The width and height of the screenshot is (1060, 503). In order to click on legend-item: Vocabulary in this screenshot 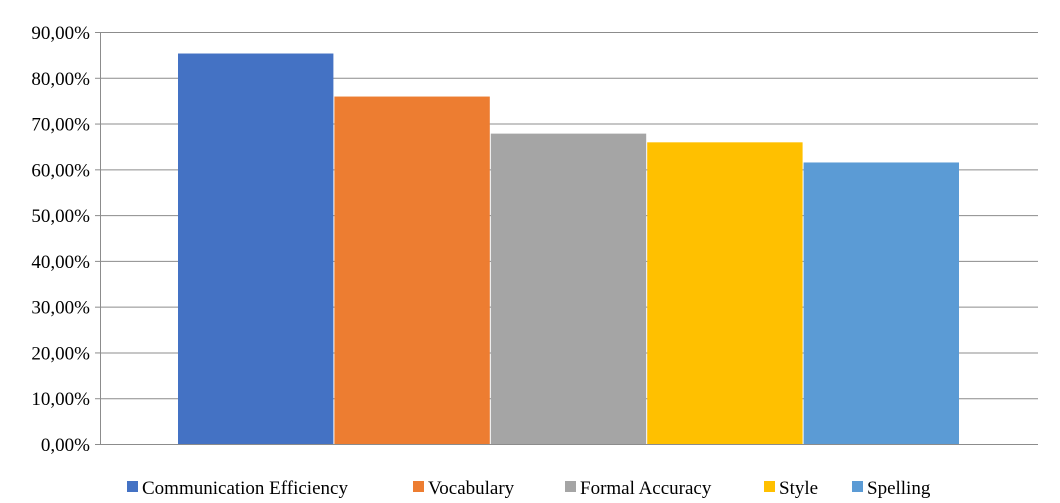, I will do `click(464, 488)`.